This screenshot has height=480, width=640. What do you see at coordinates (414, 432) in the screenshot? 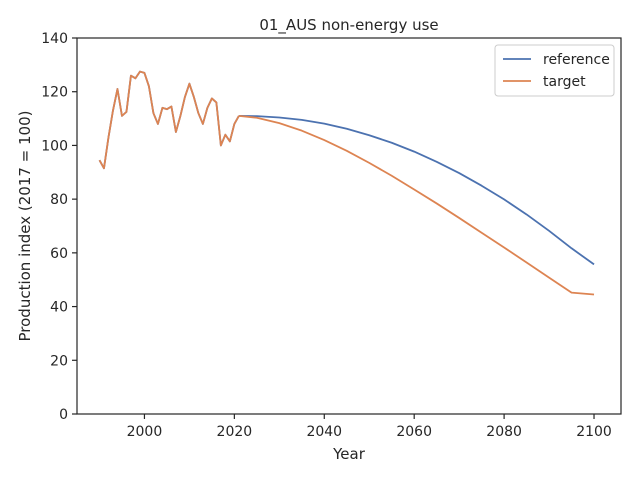
I see `x-tick-label: 2060` at bounding box center [414, 432].